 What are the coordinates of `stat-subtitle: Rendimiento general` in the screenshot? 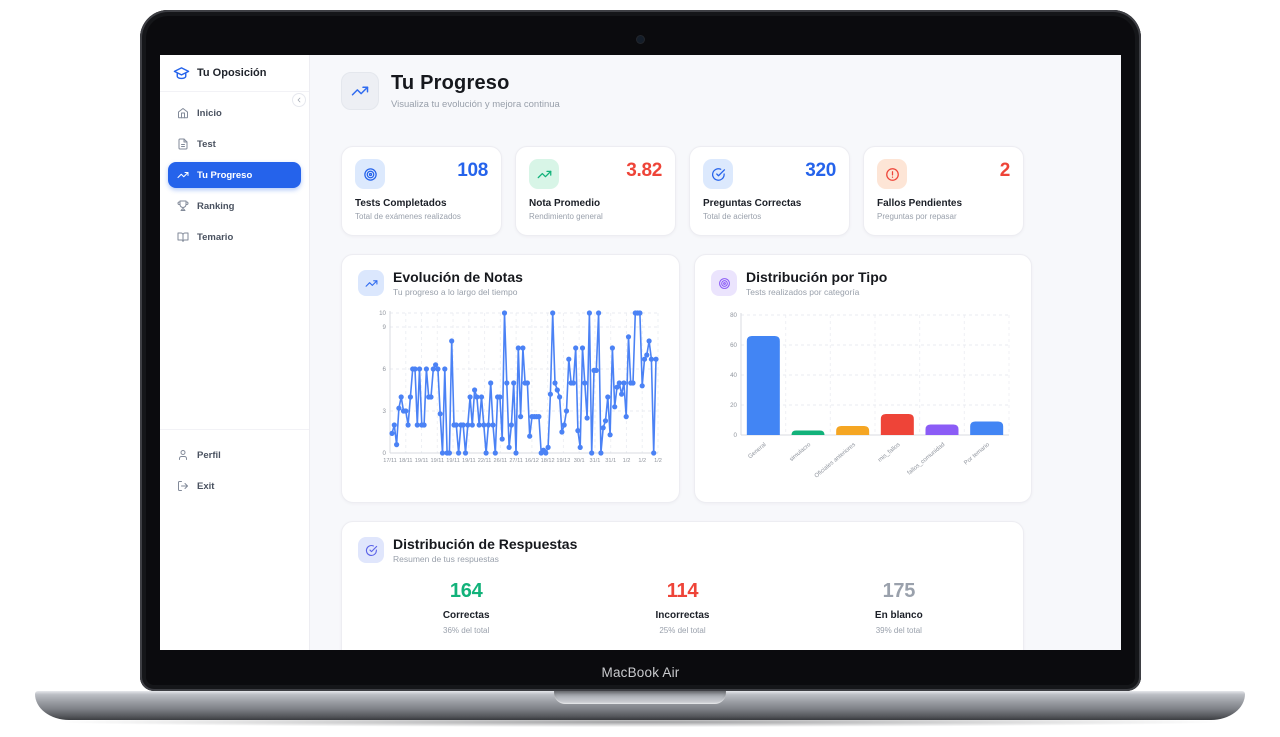 It's located at (566, 216).